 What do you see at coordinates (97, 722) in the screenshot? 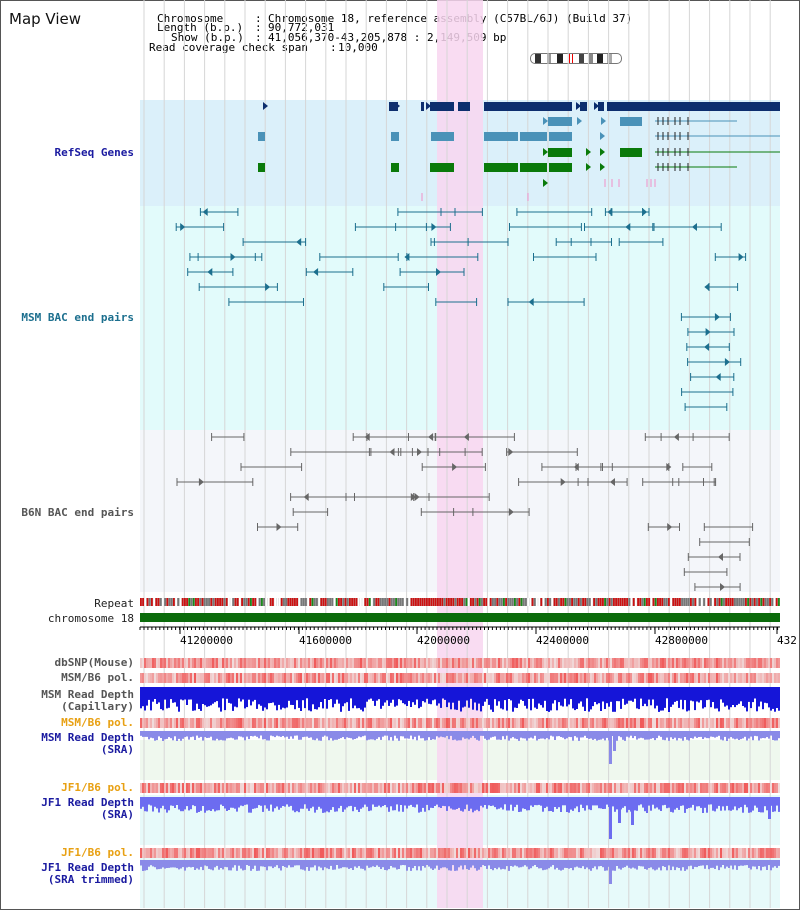
I see `track-label-msm-b6-pol-2: MSM/B6 pol.` at bounding box center [97, 722].